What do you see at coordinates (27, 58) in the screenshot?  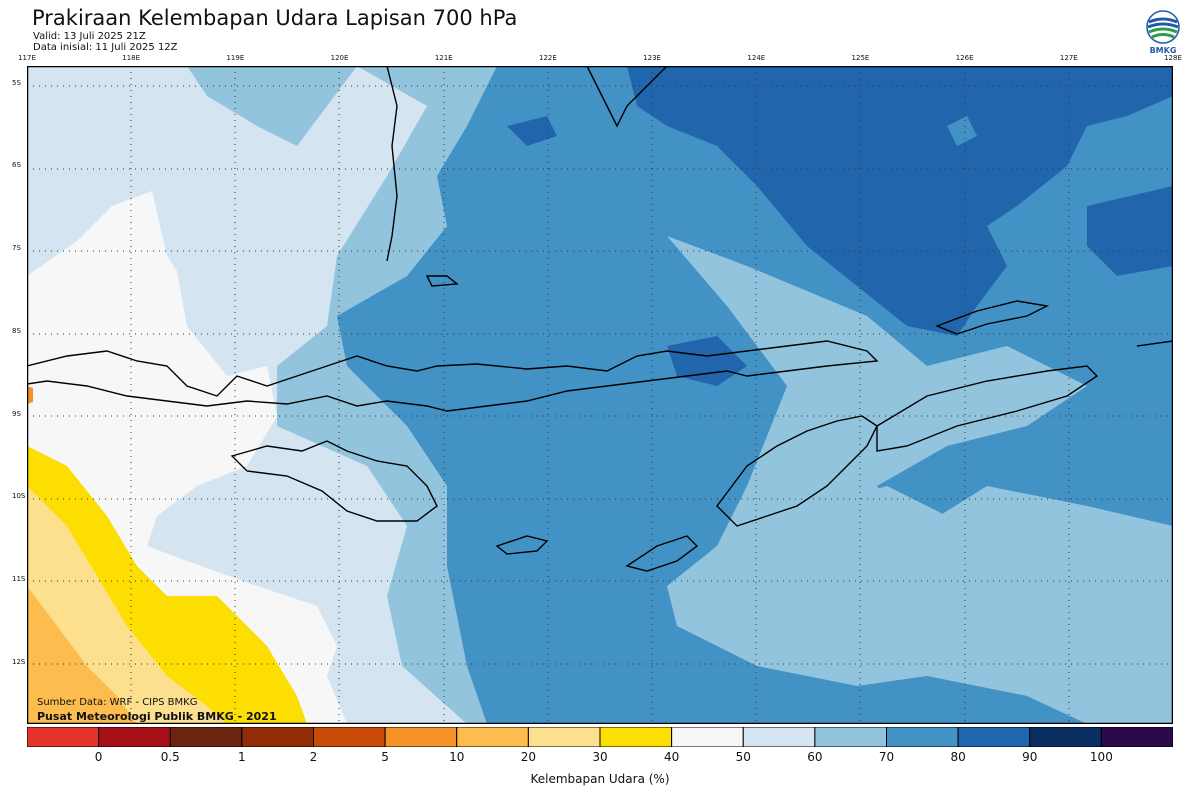 I see `lon-label: 117E` at bounding box center [27, 58].